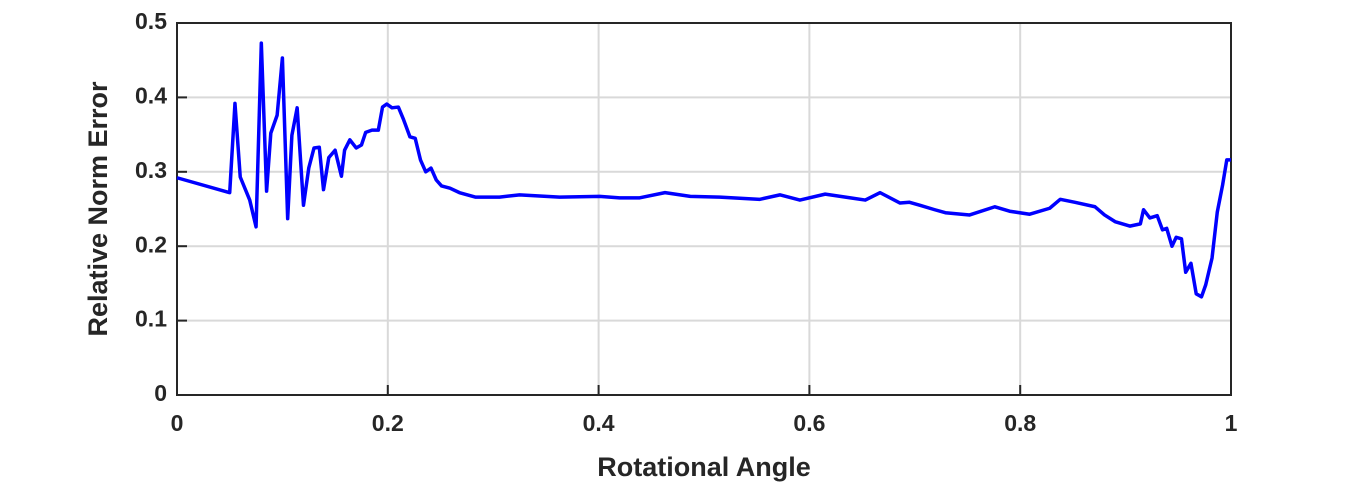 The height and width of the screenshot is (490, 1362). I want to click on x-tick-label: 0.8, so click(1020, 423).